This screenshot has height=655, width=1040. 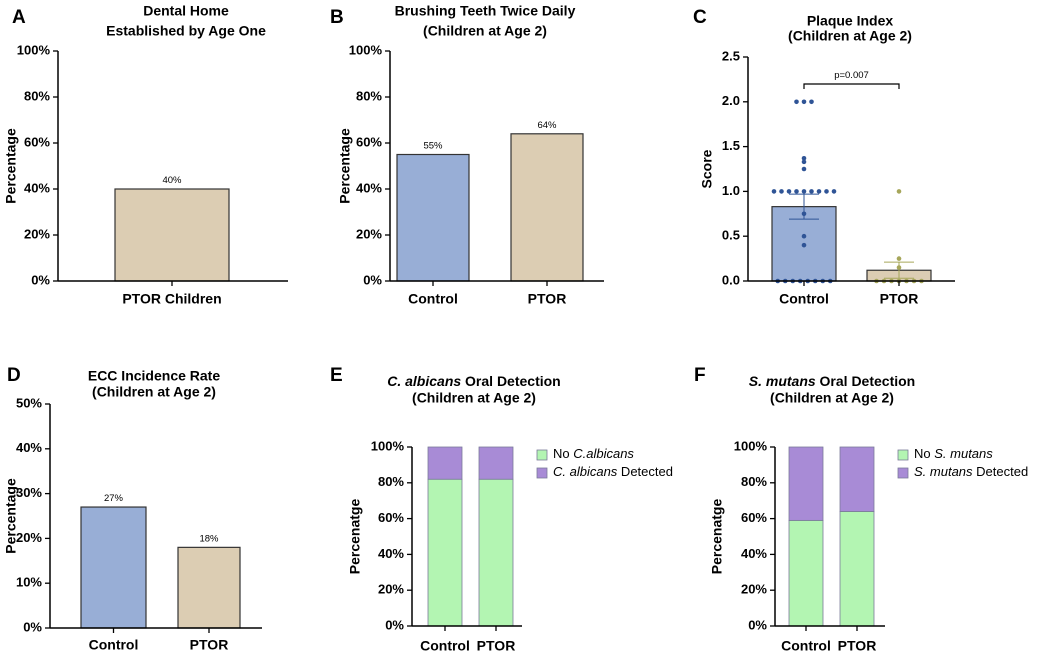 What do you see at coordinates (700, 17) in the screenshot?
I see `panel-letter: C` at bounding box center [700, 17].